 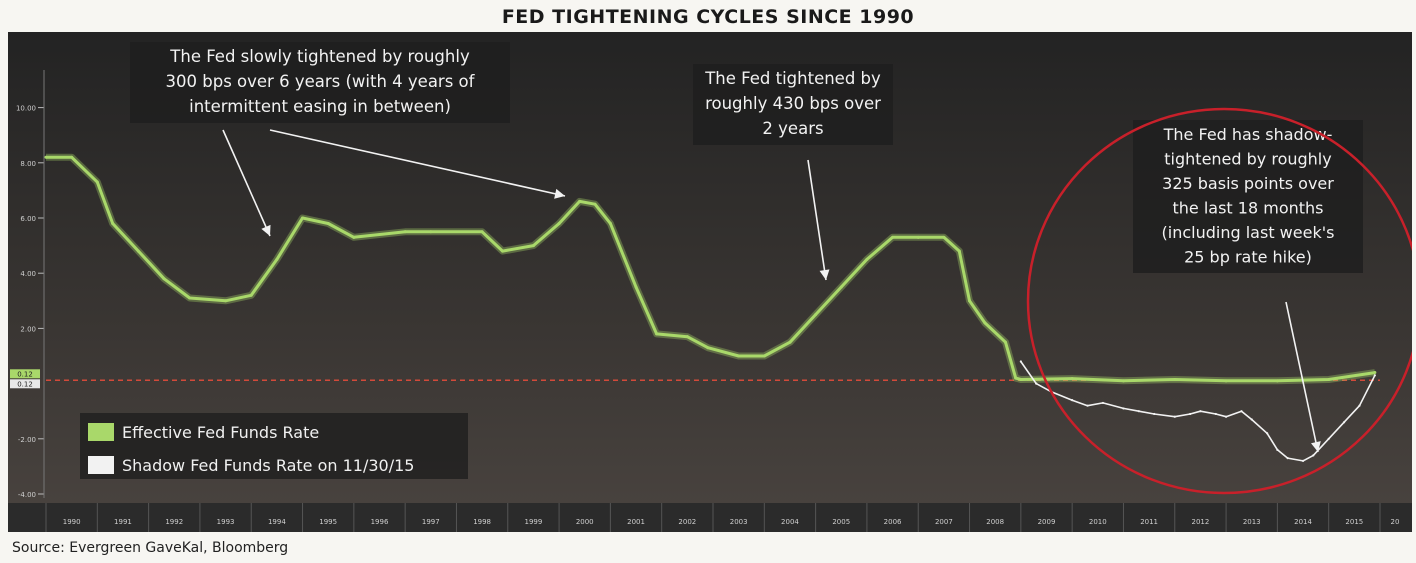 What do you see at coordinates (944, 522) in the screenshot?
I see `x-tick-label: 2007` at bounding box center [944, 522].